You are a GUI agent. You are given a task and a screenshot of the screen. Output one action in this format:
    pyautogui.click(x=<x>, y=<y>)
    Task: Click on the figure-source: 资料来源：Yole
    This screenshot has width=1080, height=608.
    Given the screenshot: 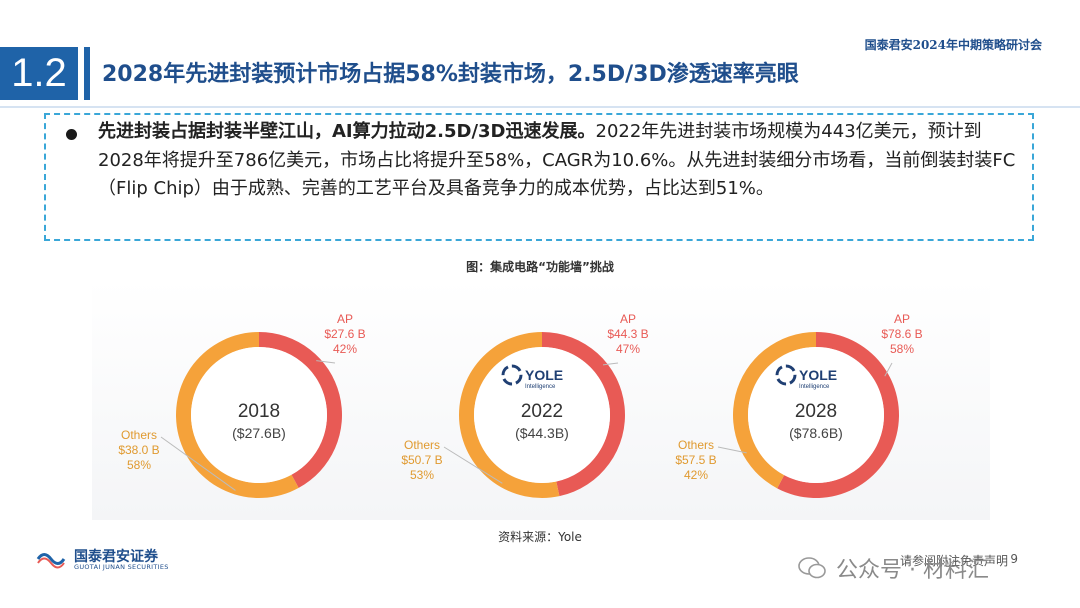 What is the action you would take?
    pyautogui.click(x=540, y=537)
    